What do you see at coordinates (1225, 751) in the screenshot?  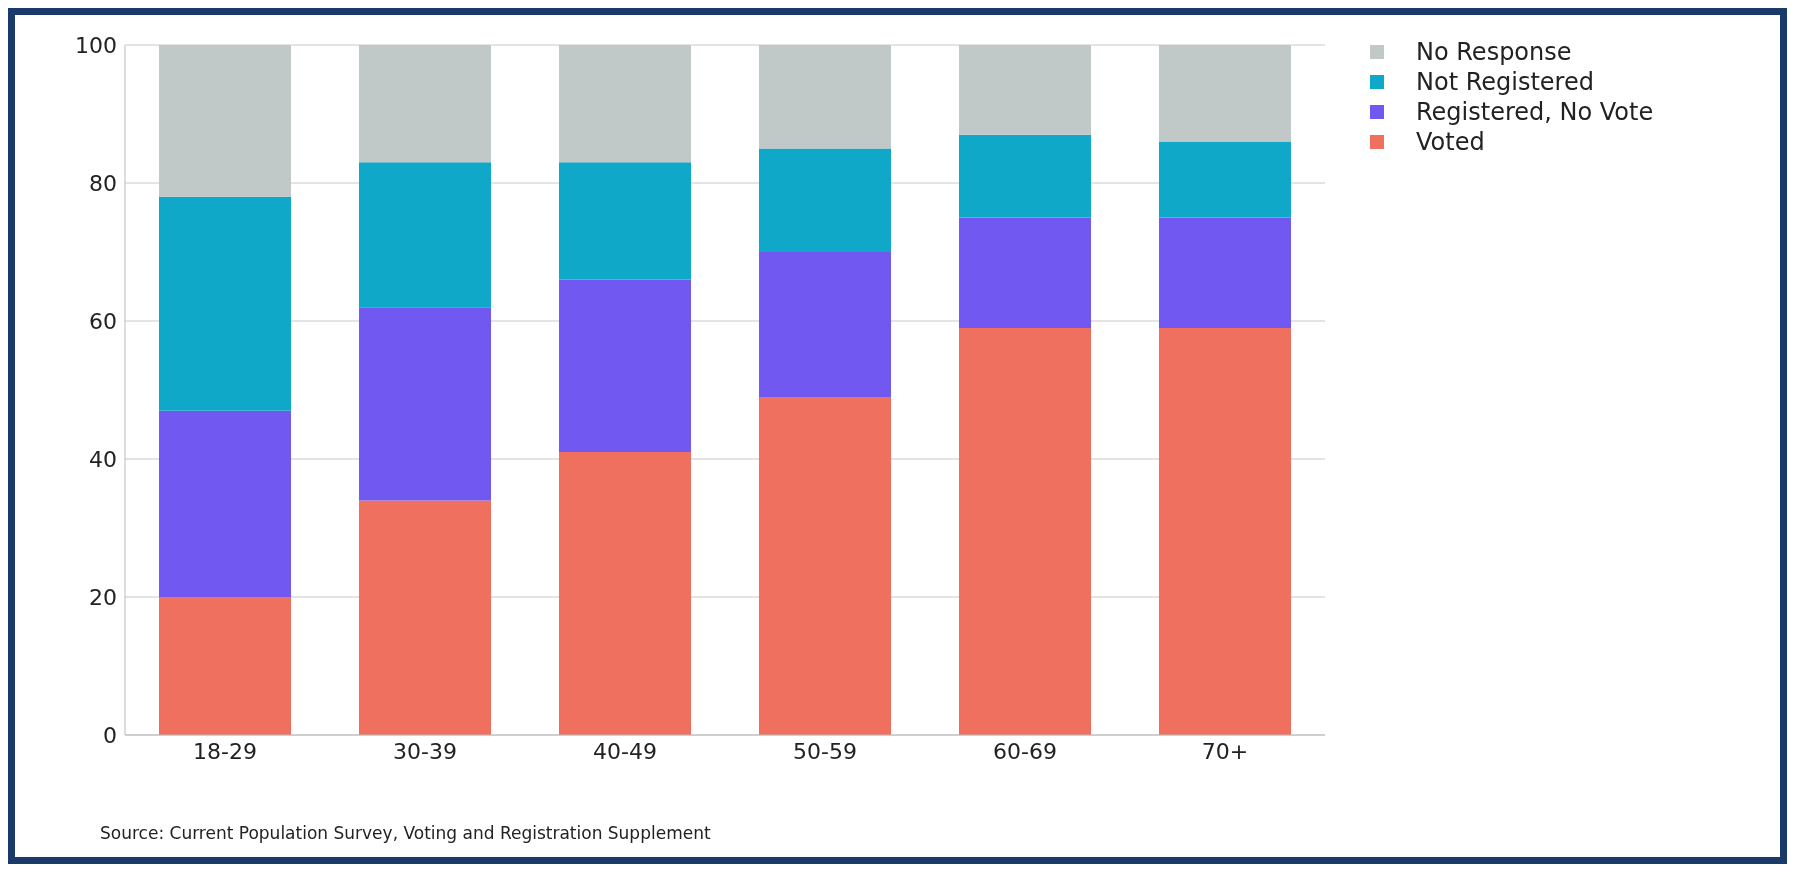 I see `x-tick-label: 70+` at bounding box center [1225, 751].